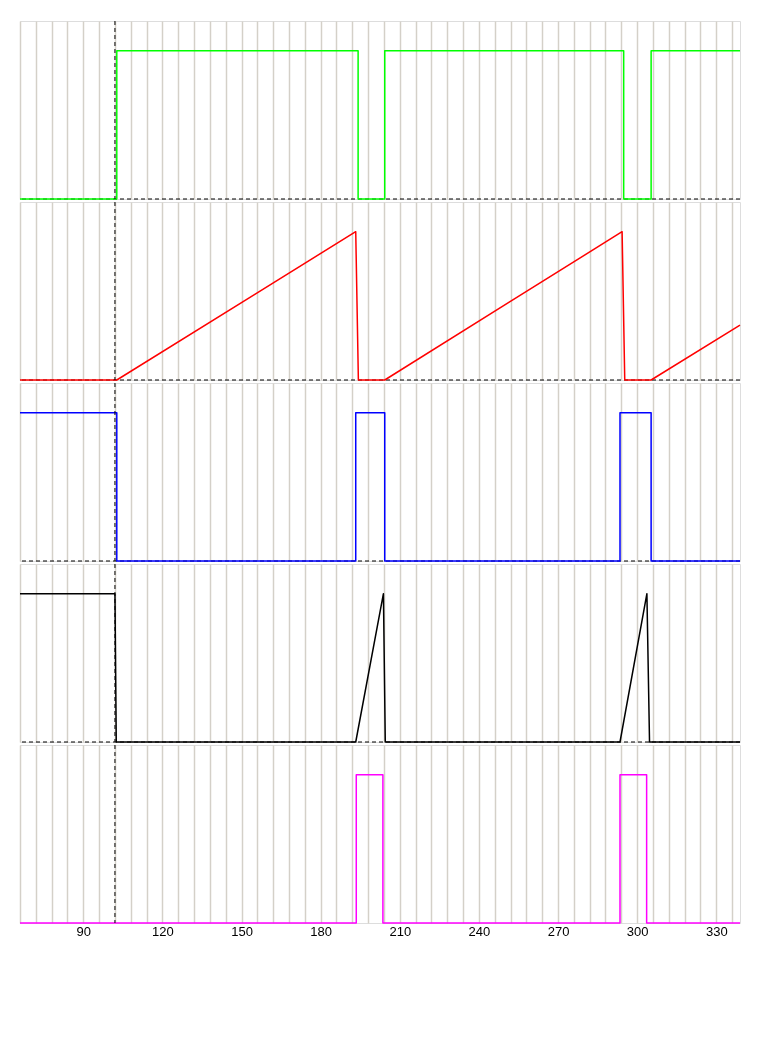 The width and height of the screenshot is (757, 1040). What do you see at coordinates (242, 931) in the screenshot?
I see `x-tick-label: 150` at bounding box center [242, 931].